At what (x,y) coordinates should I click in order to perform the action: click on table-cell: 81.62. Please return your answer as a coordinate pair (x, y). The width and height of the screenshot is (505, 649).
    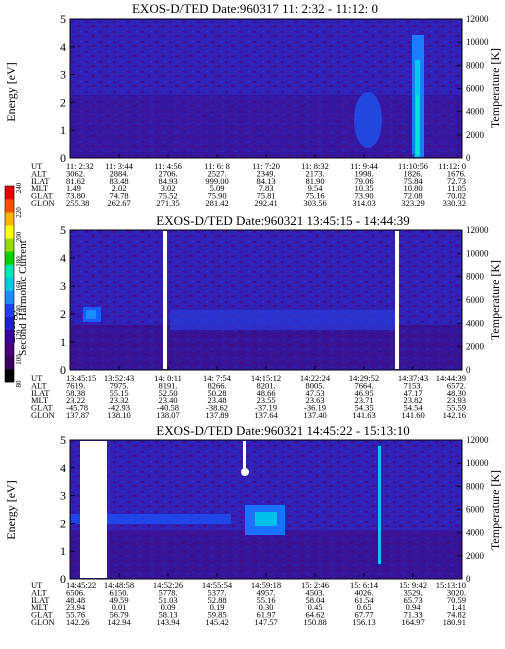
    Looking at the image, I should click on (75, 181).